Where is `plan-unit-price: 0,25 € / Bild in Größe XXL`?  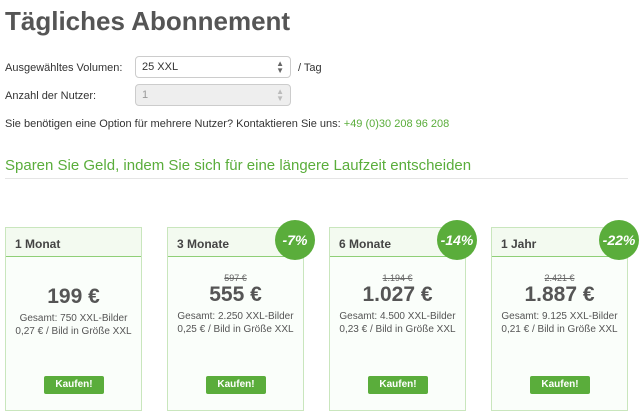 plan-unit-price: 0,25 € / Bild in Größe XXL is located at coordinates (235, 329).